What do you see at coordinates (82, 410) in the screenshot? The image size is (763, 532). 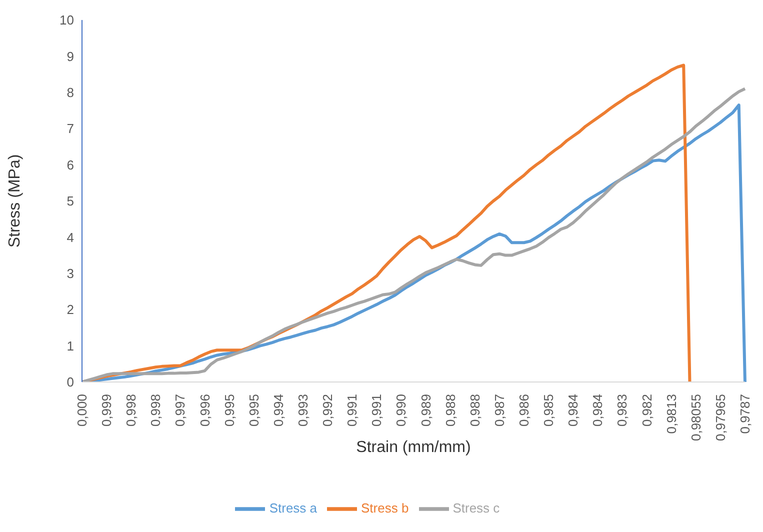 I see `x-tick-label: 0,000` at bounding box center [82, 410].